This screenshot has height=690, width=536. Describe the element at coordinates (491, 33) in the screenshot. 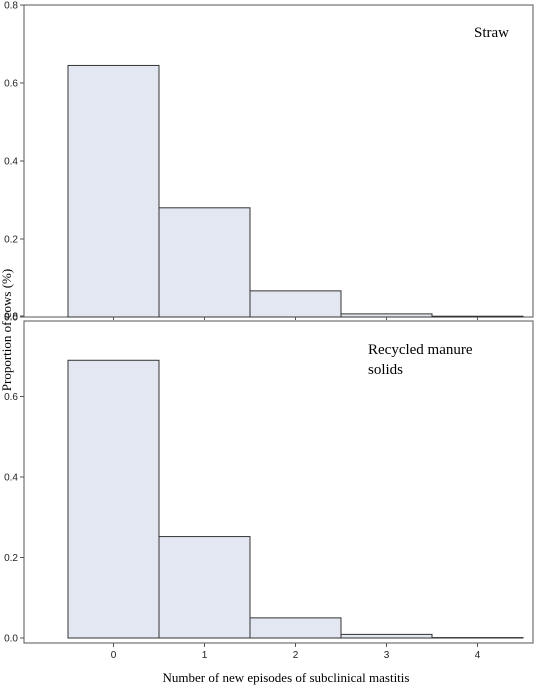

I see `panel-label-straw: Straw` at that location.